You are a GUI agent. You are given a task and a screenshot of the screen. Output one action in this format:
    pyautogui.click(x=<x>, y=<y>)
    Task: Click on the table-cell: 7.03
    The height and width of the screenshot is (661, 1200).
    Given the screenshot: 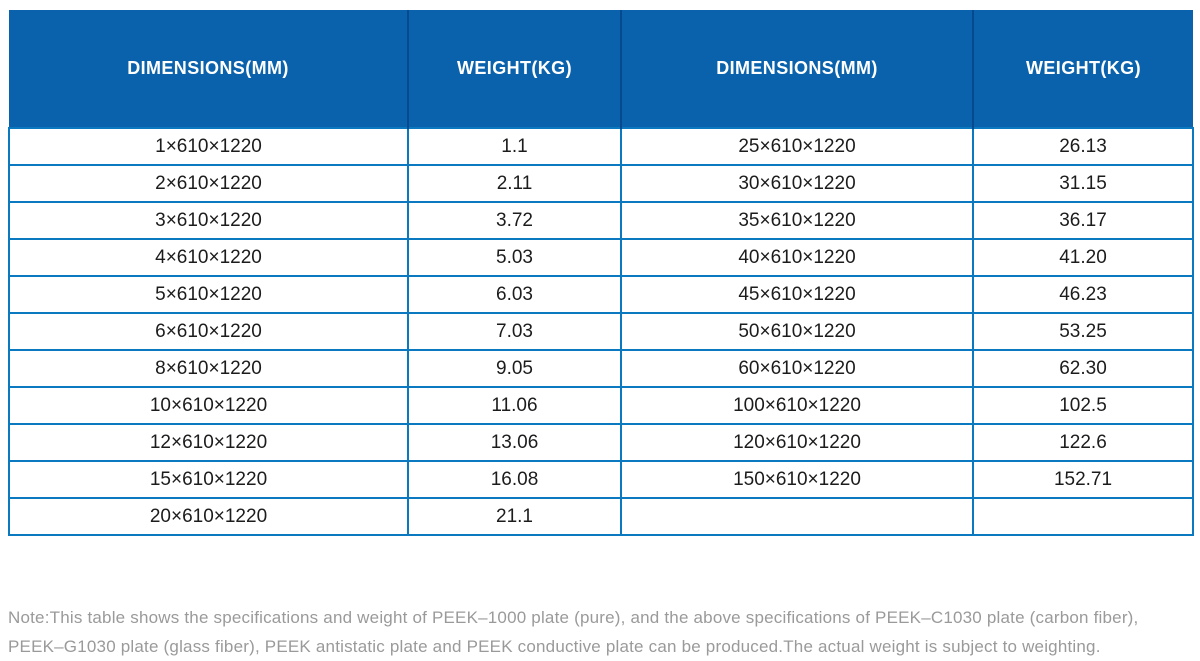 What is the action you would take?
    pyautogui.click(x=514, y=331)
    